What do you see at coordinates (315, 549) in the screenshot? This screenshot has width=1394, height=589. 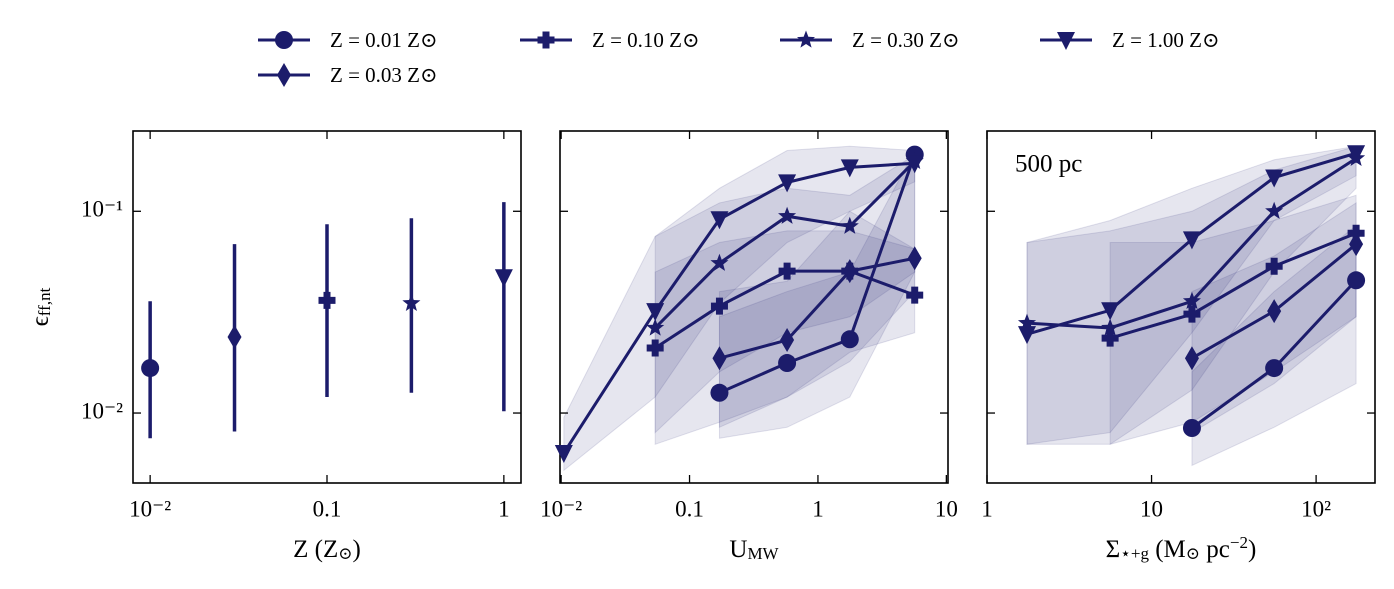 I see `axis-title-part: Z (Z` at bounding box center [315, 549].